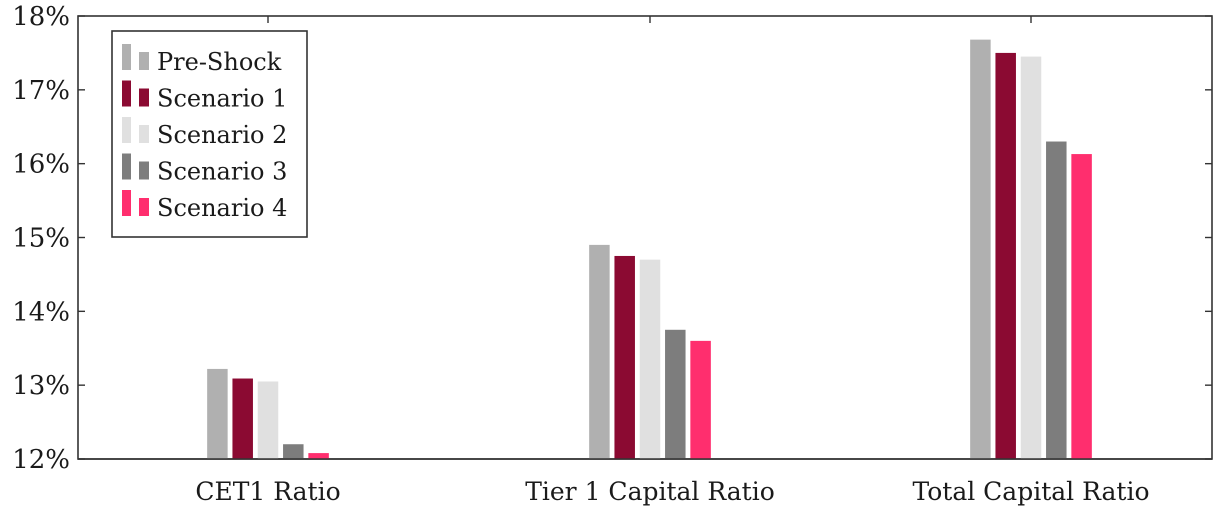  Describe the element at coordinates (650, 491) in the screenshot. I see `x-category-label: Tier 1 Capital Ratio` at that location.